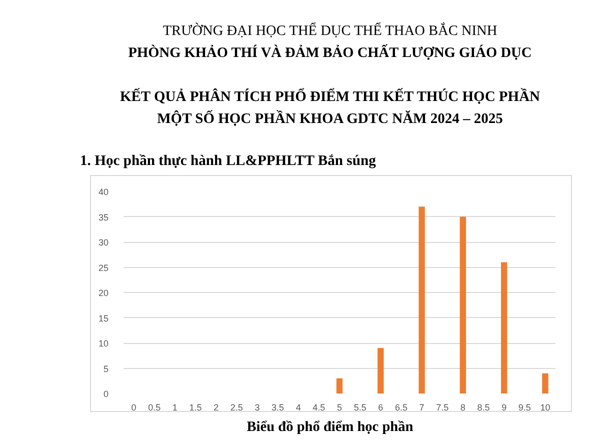 This screenshot has width=605, height=440. What do you see at coordinates (103, 217) in the screenshot?
I see `y-tick-label: 35` at bounding box center [103, 217].